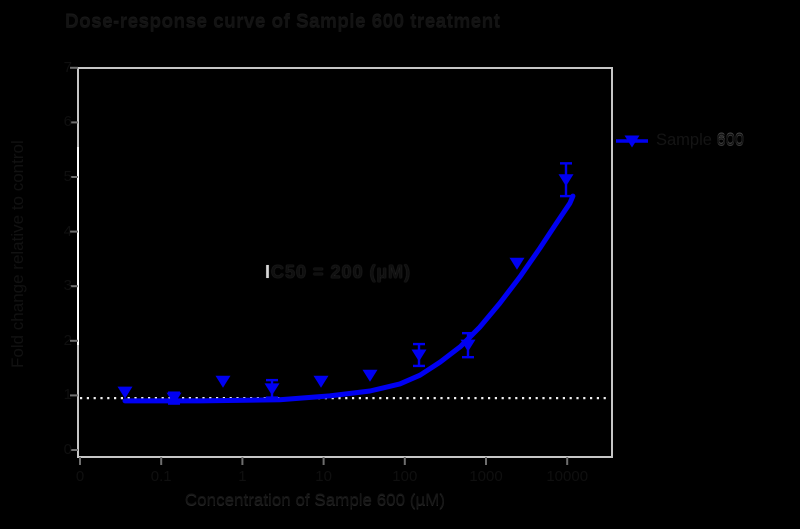 The image size is (800, 529). Describe the element at coordinates (67, 449) in the screenshot. I see `y-tick-label: 0` at that location.